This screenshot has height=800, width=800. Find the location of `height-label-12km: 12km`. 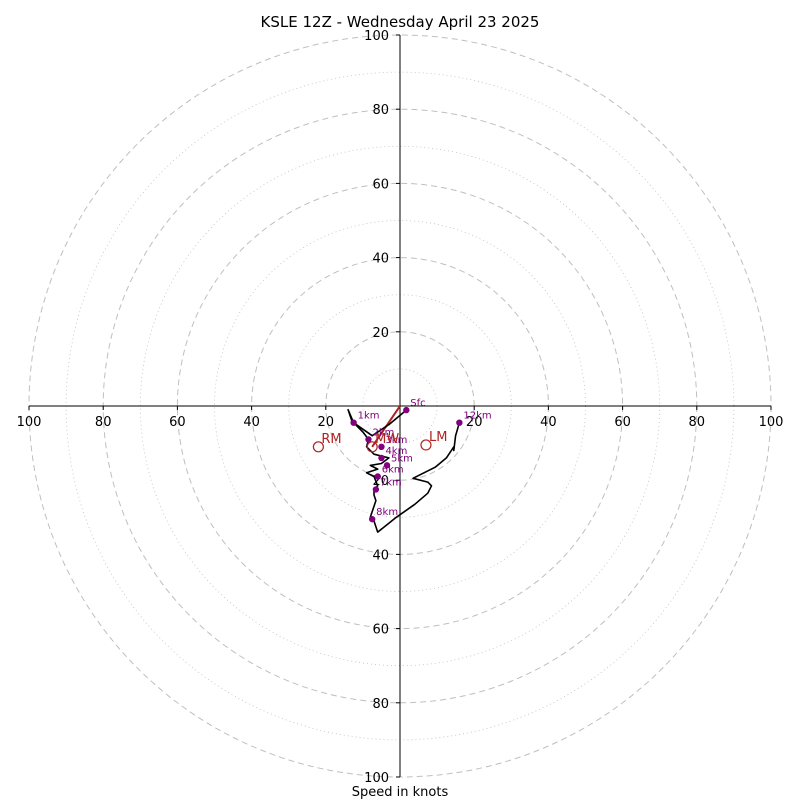

height-label-12km: 12km is located at coordinates (477, 416).